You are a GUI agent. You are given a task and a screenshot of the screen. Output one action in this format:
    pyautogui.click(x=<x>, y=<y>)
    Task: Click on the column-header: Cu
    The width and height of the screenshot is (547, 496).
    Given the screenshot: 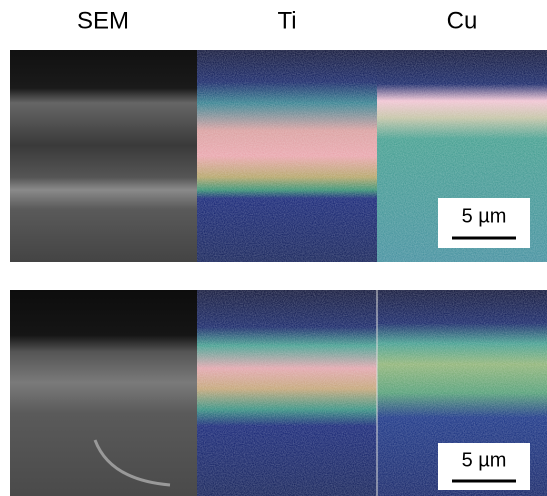 What is the action you would take?
    pyautogui.click(x=462, y=20)
    